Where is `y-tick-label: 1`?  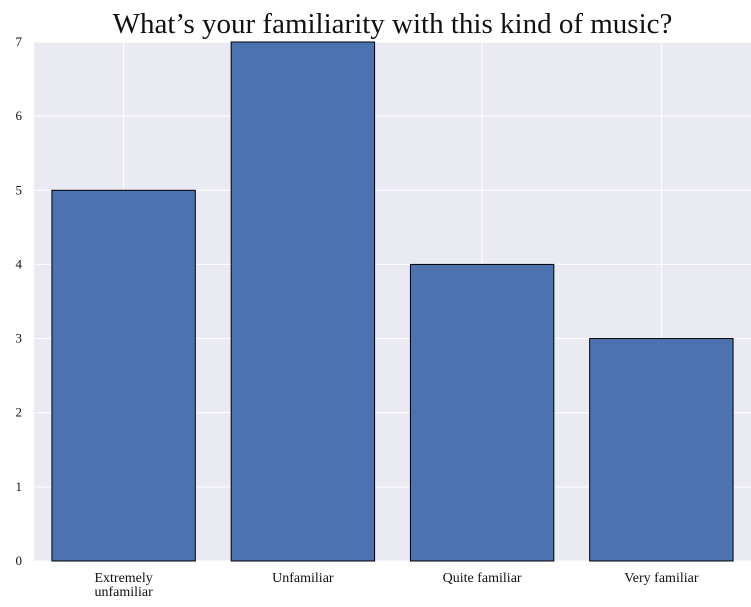 y-tick-label: 1 is located at coordinates (19, 486).